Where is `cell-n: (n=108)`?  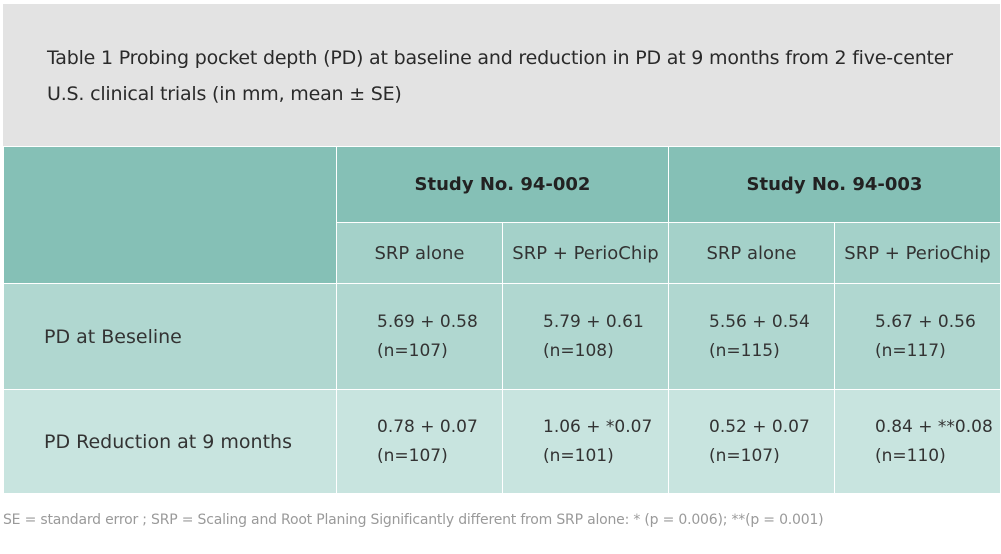 cell-n: (n=108) is located at coordinates (578, 350).